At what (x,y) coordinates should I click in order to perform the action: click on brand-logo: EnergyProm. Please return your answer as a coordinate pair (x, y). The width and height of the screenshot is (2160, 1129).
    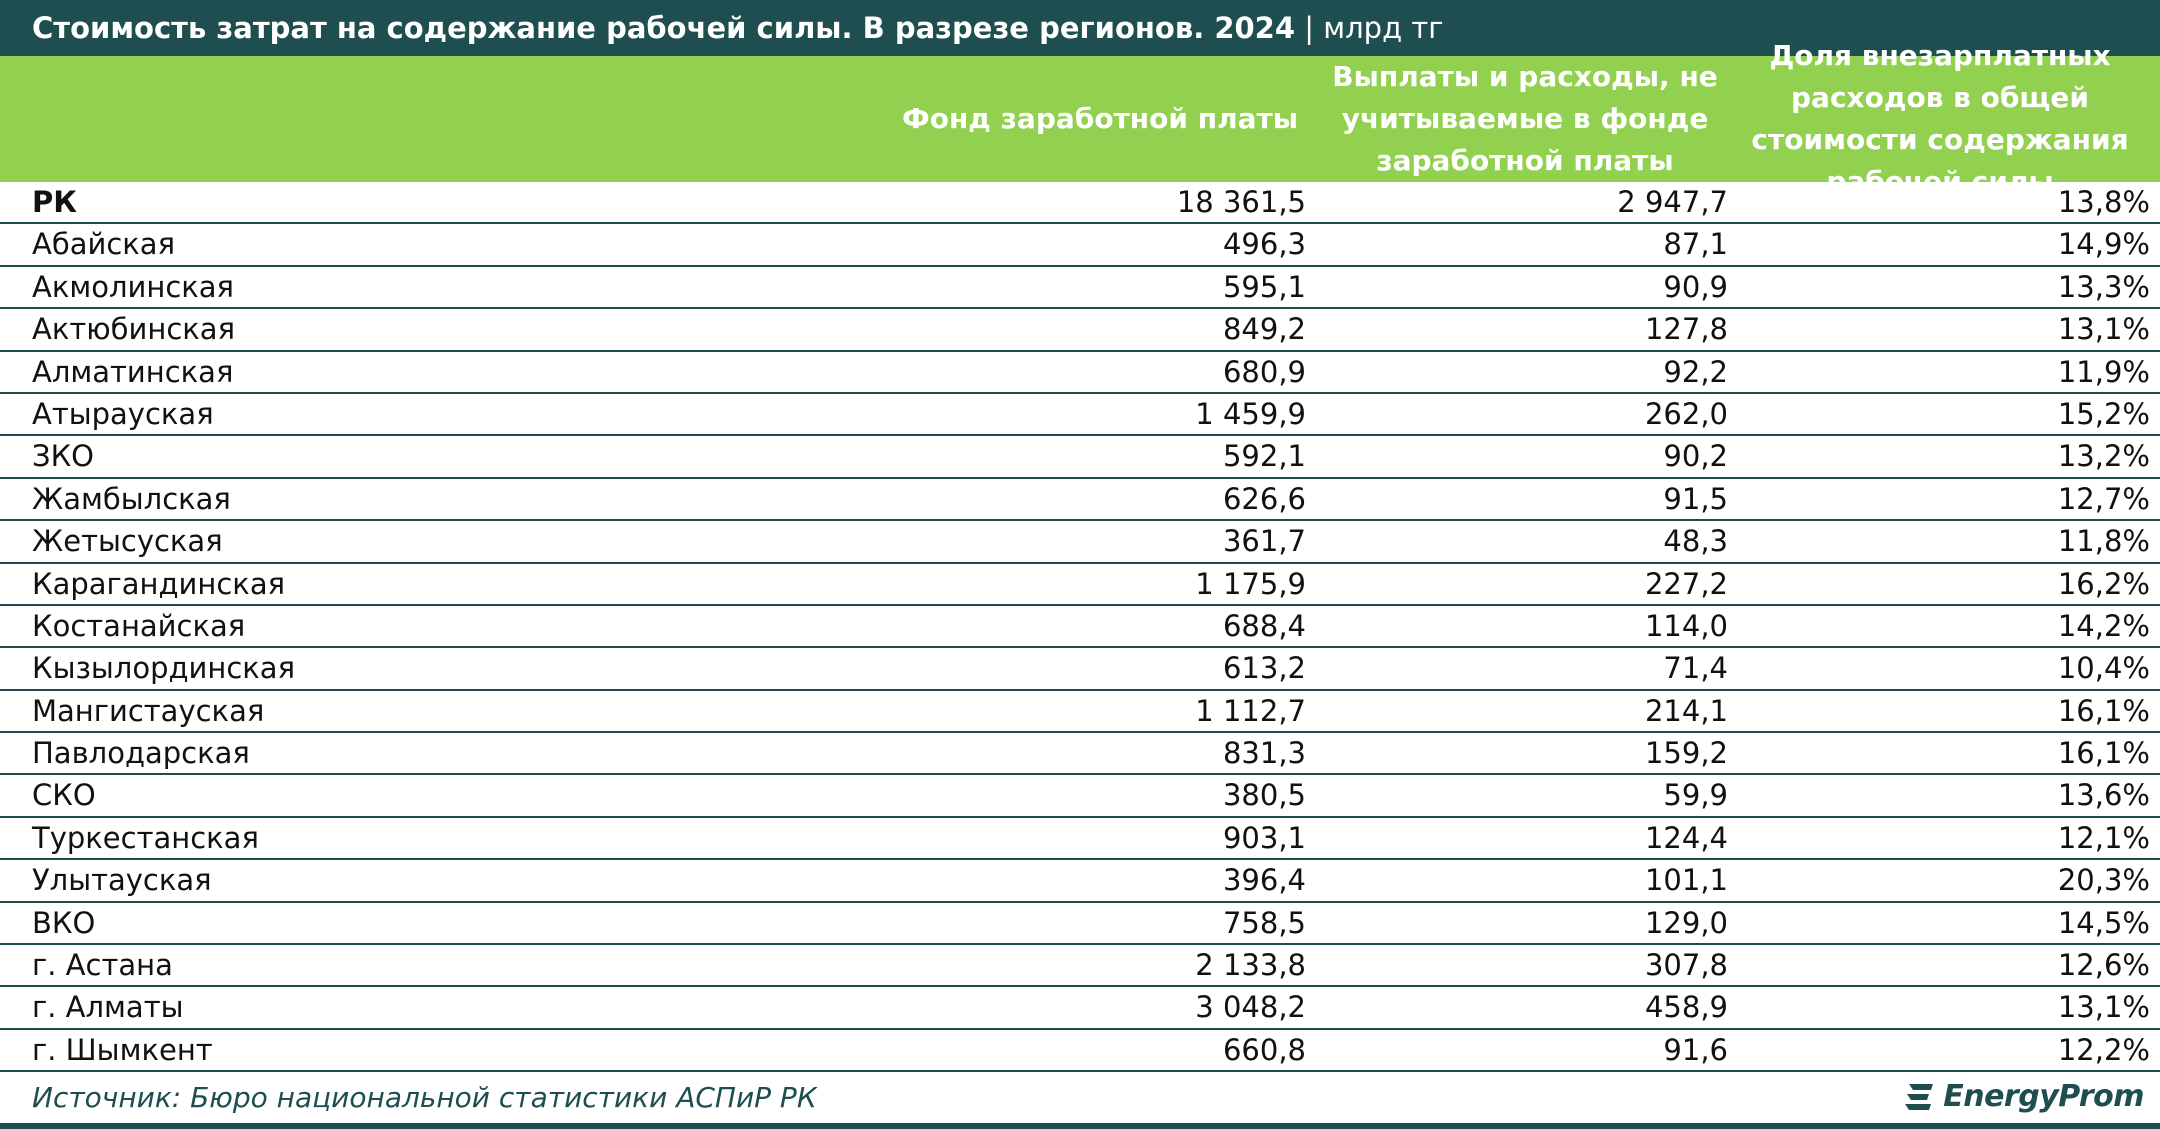
    Looking at the image, I should click on (2023, 1096).